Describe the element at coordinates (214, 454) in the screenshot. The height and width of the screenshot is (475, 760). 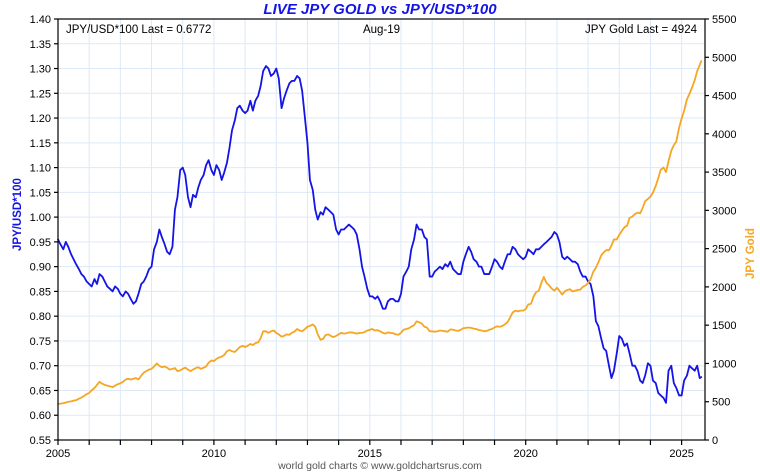
I see `x-axis-tick-label: 2010` at that location.